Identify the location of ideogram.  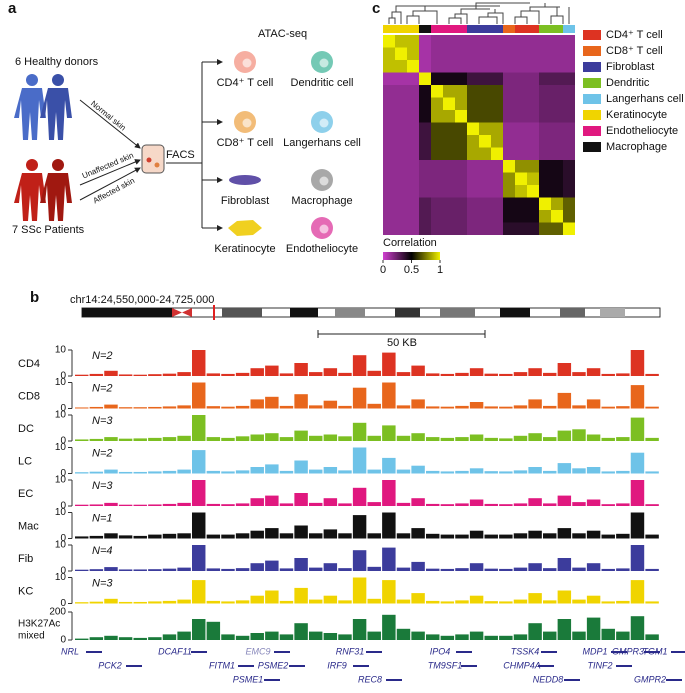
(371, 312).